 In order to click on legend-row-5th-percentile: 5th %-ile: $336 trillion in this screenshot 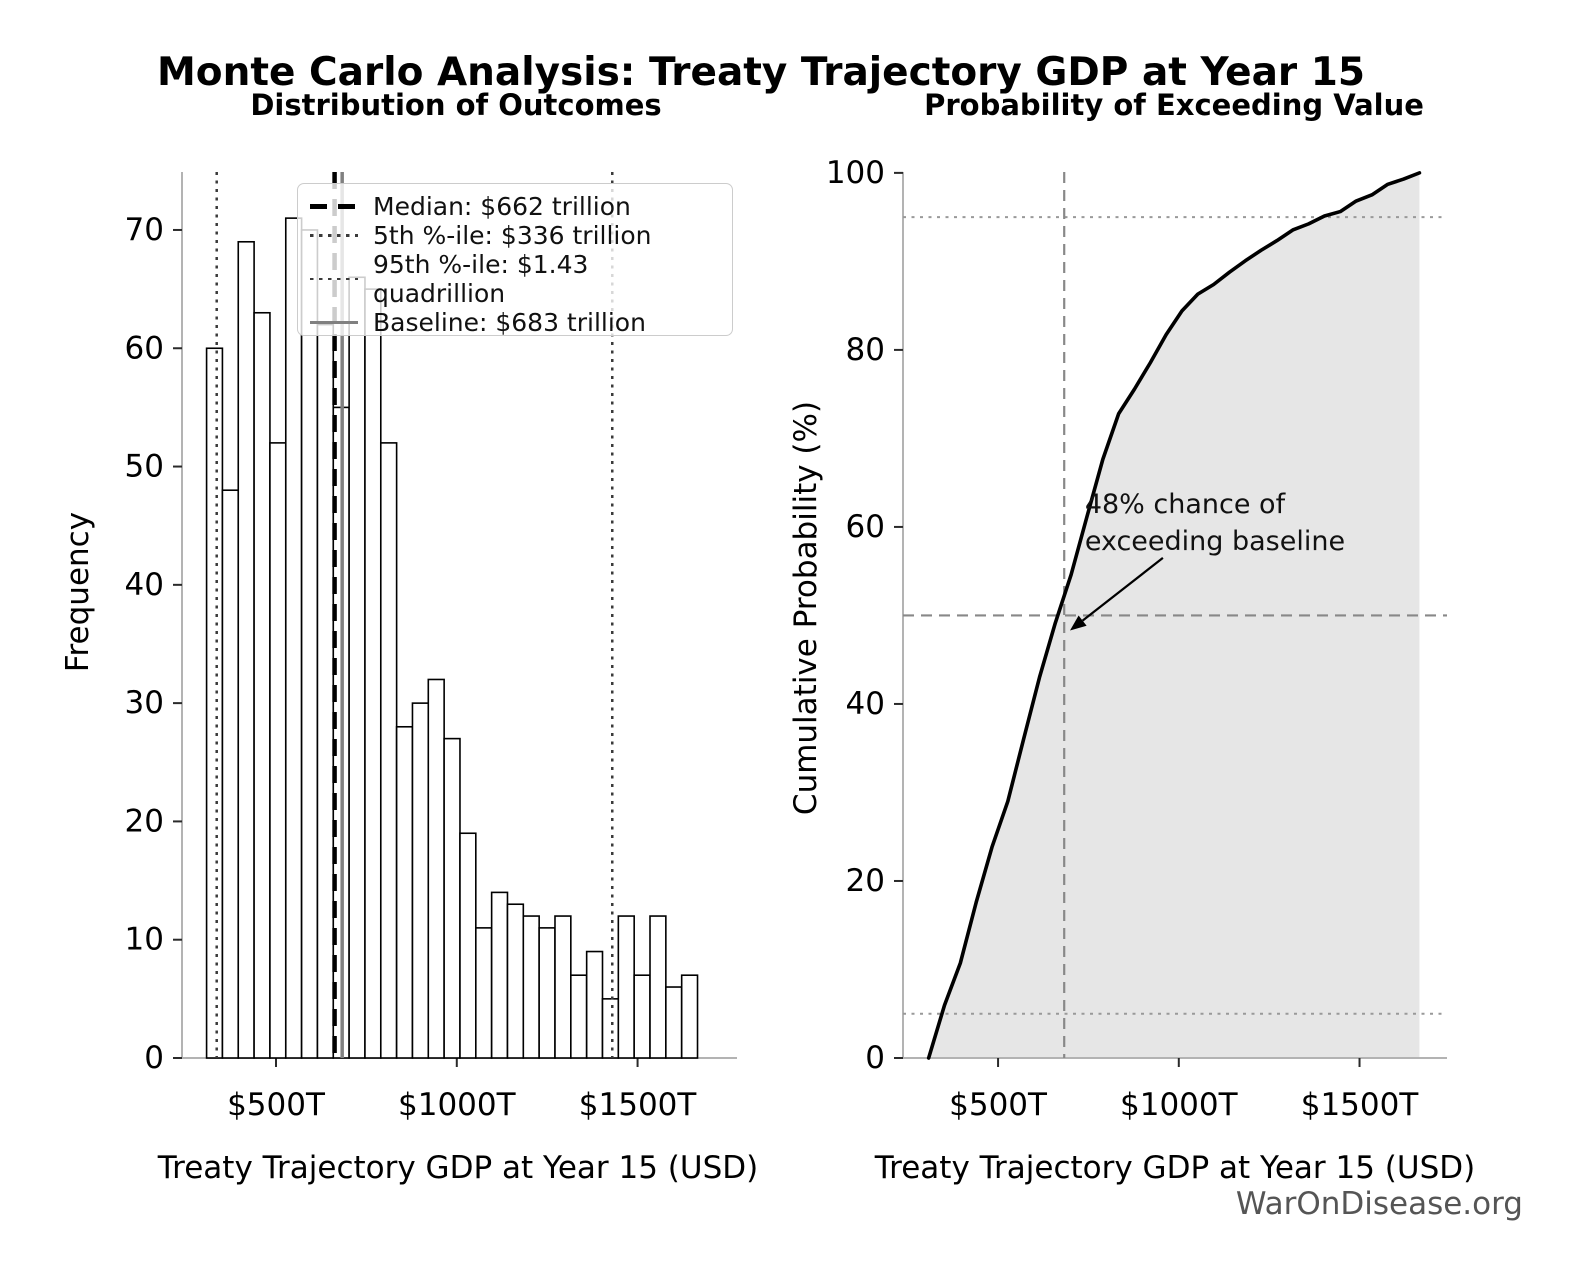, I will do `click(515, 235)`.